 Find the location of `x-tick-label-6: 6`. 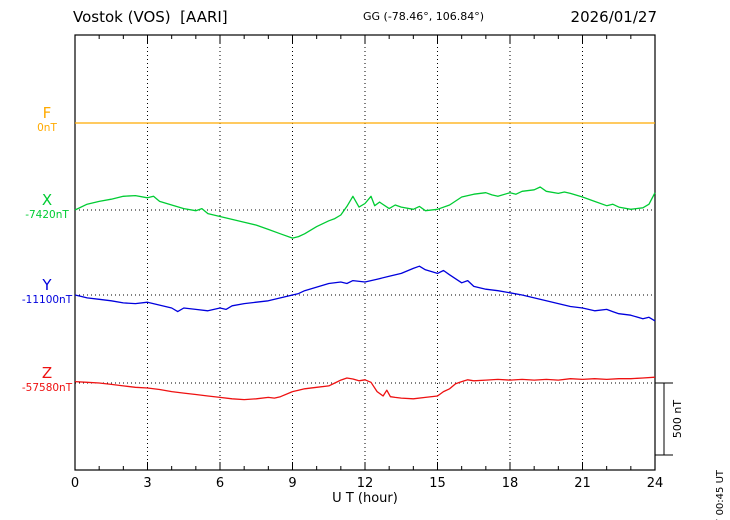

x-tick-label-6: 6 is located at coordinates (220, 483).